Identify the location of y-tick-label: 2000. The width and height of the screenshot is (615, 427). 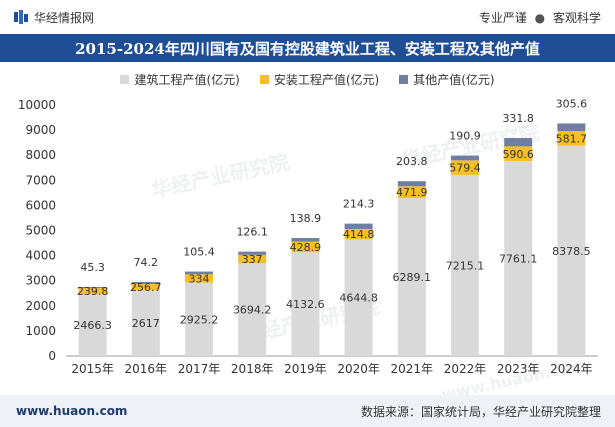
(40, 306).